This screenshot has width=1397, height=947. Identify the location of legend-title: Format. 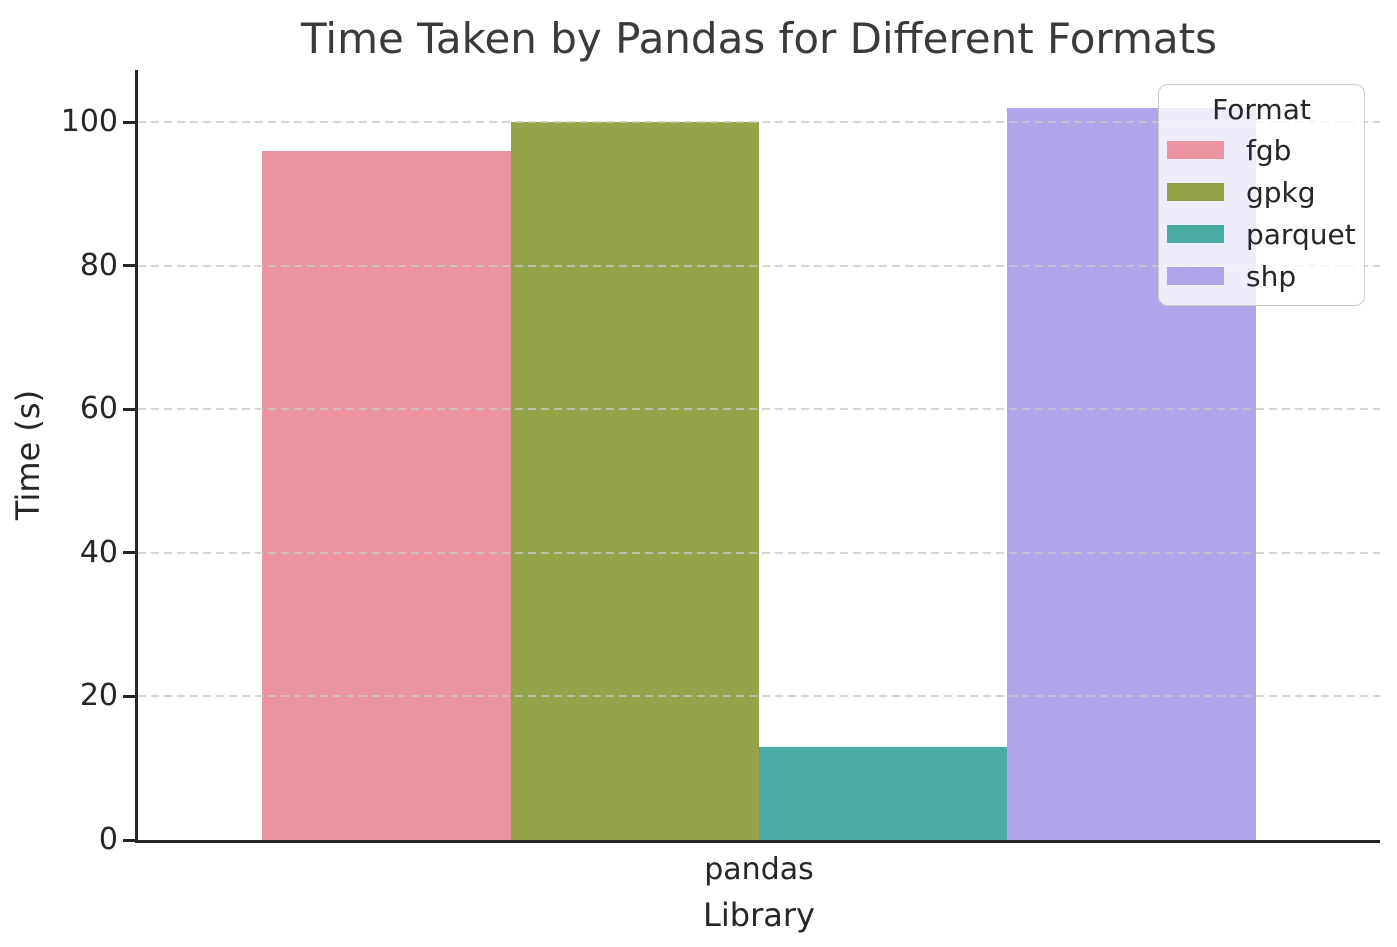
(1261, 109).